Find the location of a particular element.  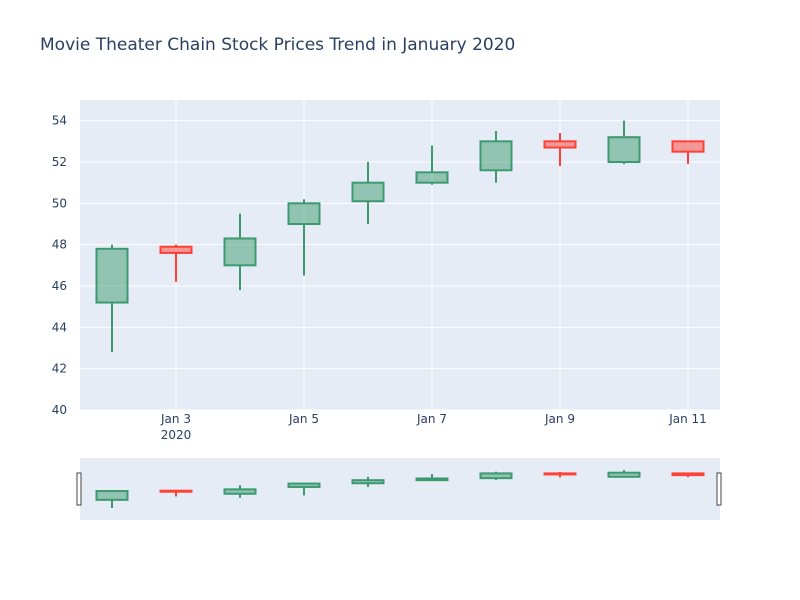

x-axis: Jan 3 Jan 5 Jan 7 Jan 9 Jan 11 is located at coordinates (433, 419).